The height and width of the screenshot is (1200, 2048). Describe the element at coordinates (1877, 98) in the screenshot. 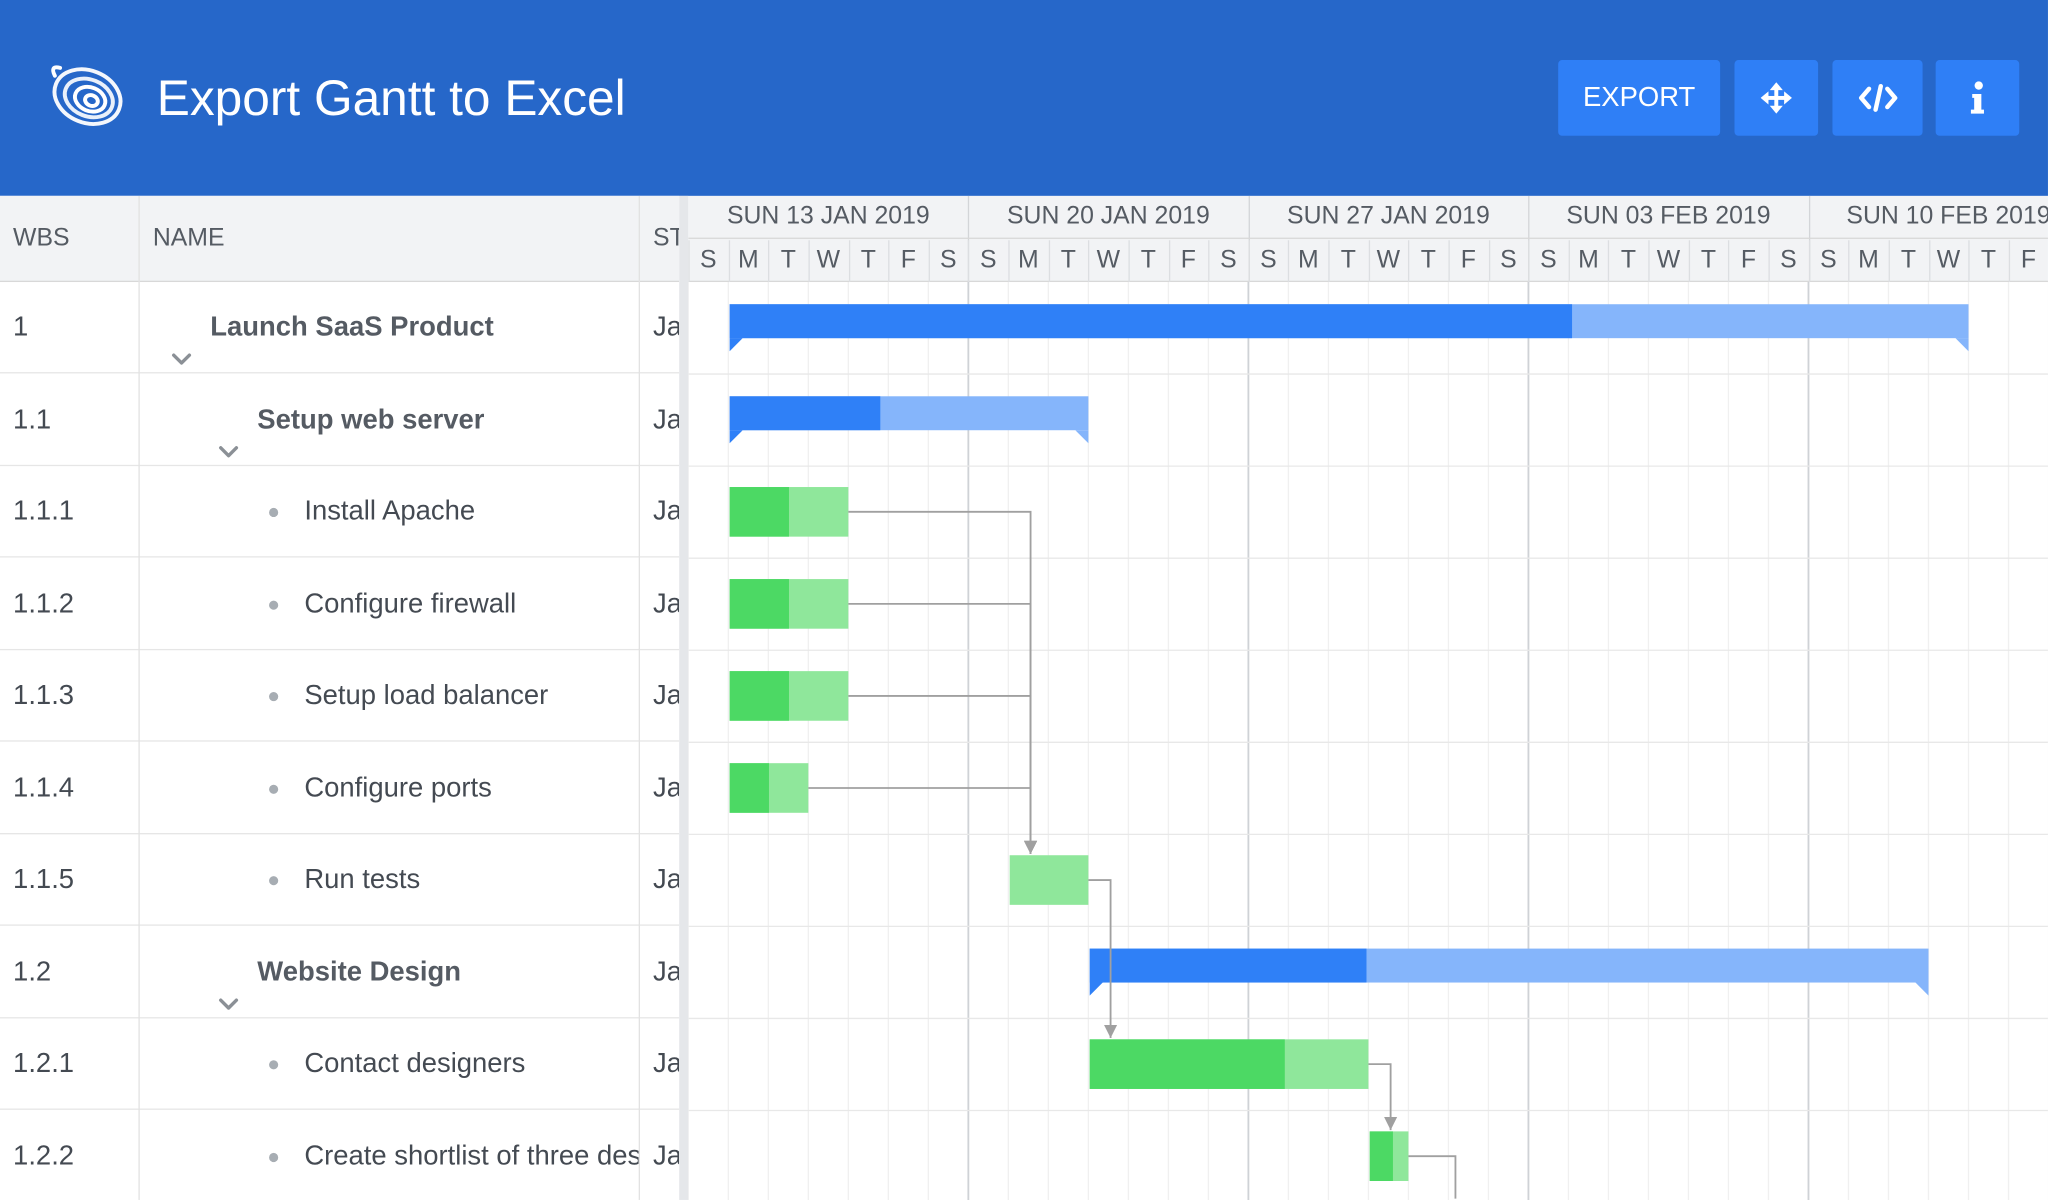

I see `embed-code-button` at that location.